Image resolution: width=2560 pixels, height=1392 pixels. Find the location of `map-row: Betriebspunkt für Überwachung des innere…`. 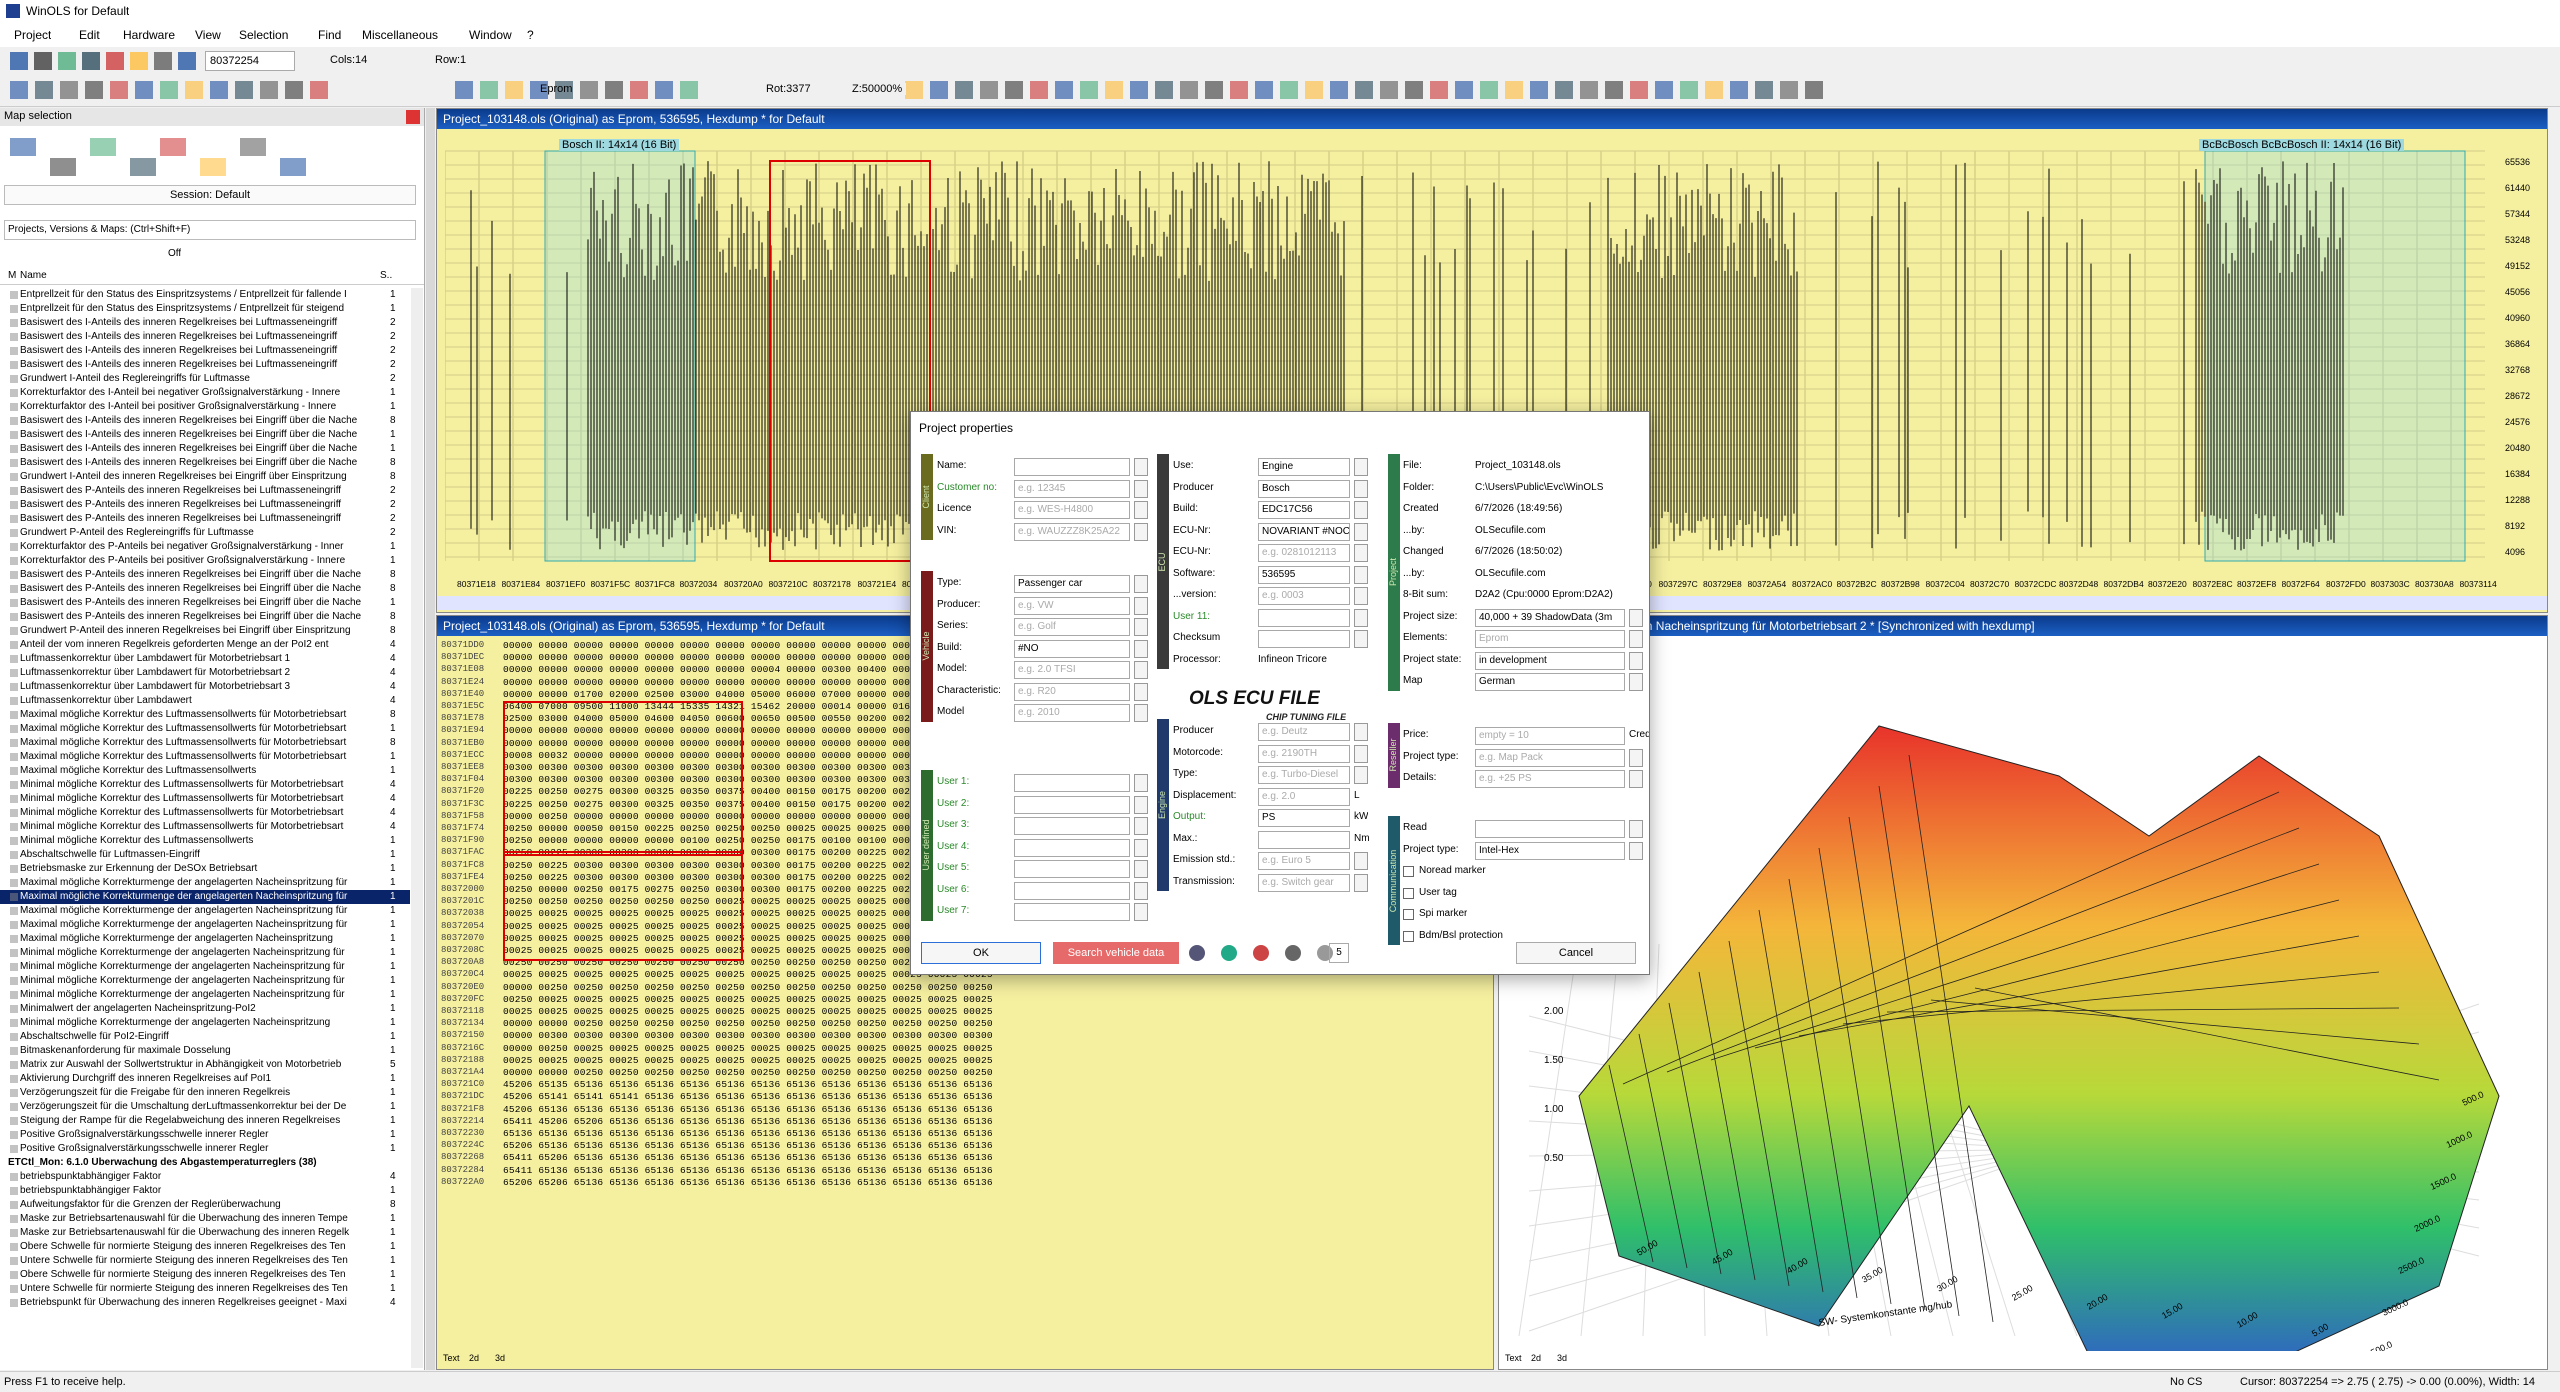

map-row: Betriebspunkt für Überwachung des innere… is located at coordinates (205, 1303).